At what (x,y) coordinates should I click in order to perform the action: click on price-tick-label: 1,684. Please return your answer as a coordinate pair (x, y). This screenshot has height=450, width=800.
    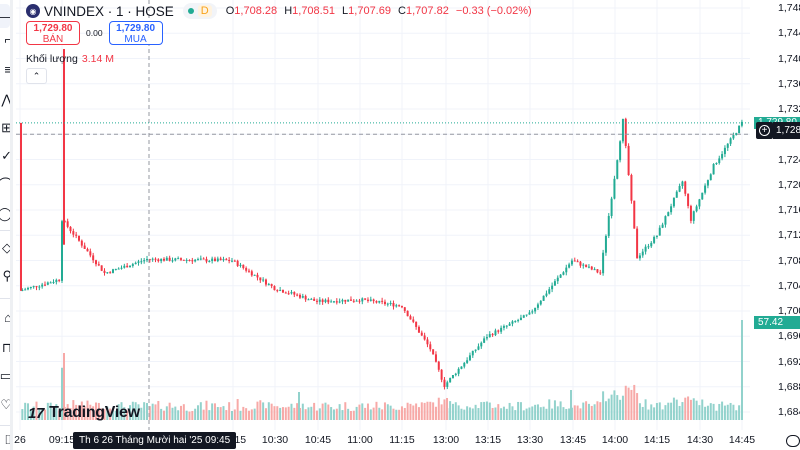
    Looking at the image, I should click on (789, 412).